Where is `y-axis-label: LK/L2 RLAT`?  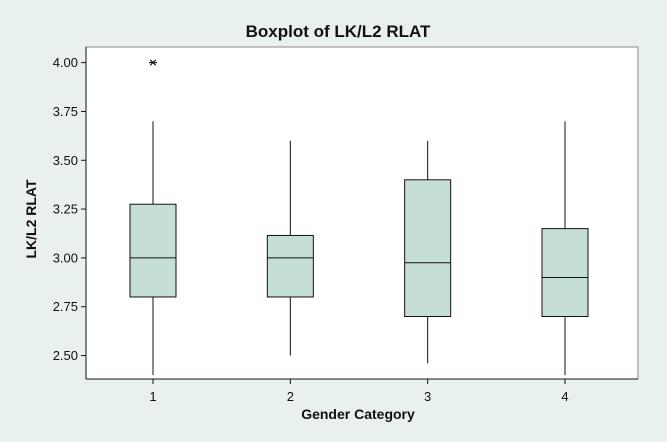 y-axis-label: LK/L2 RLAT is located at coordinates (31, 219).